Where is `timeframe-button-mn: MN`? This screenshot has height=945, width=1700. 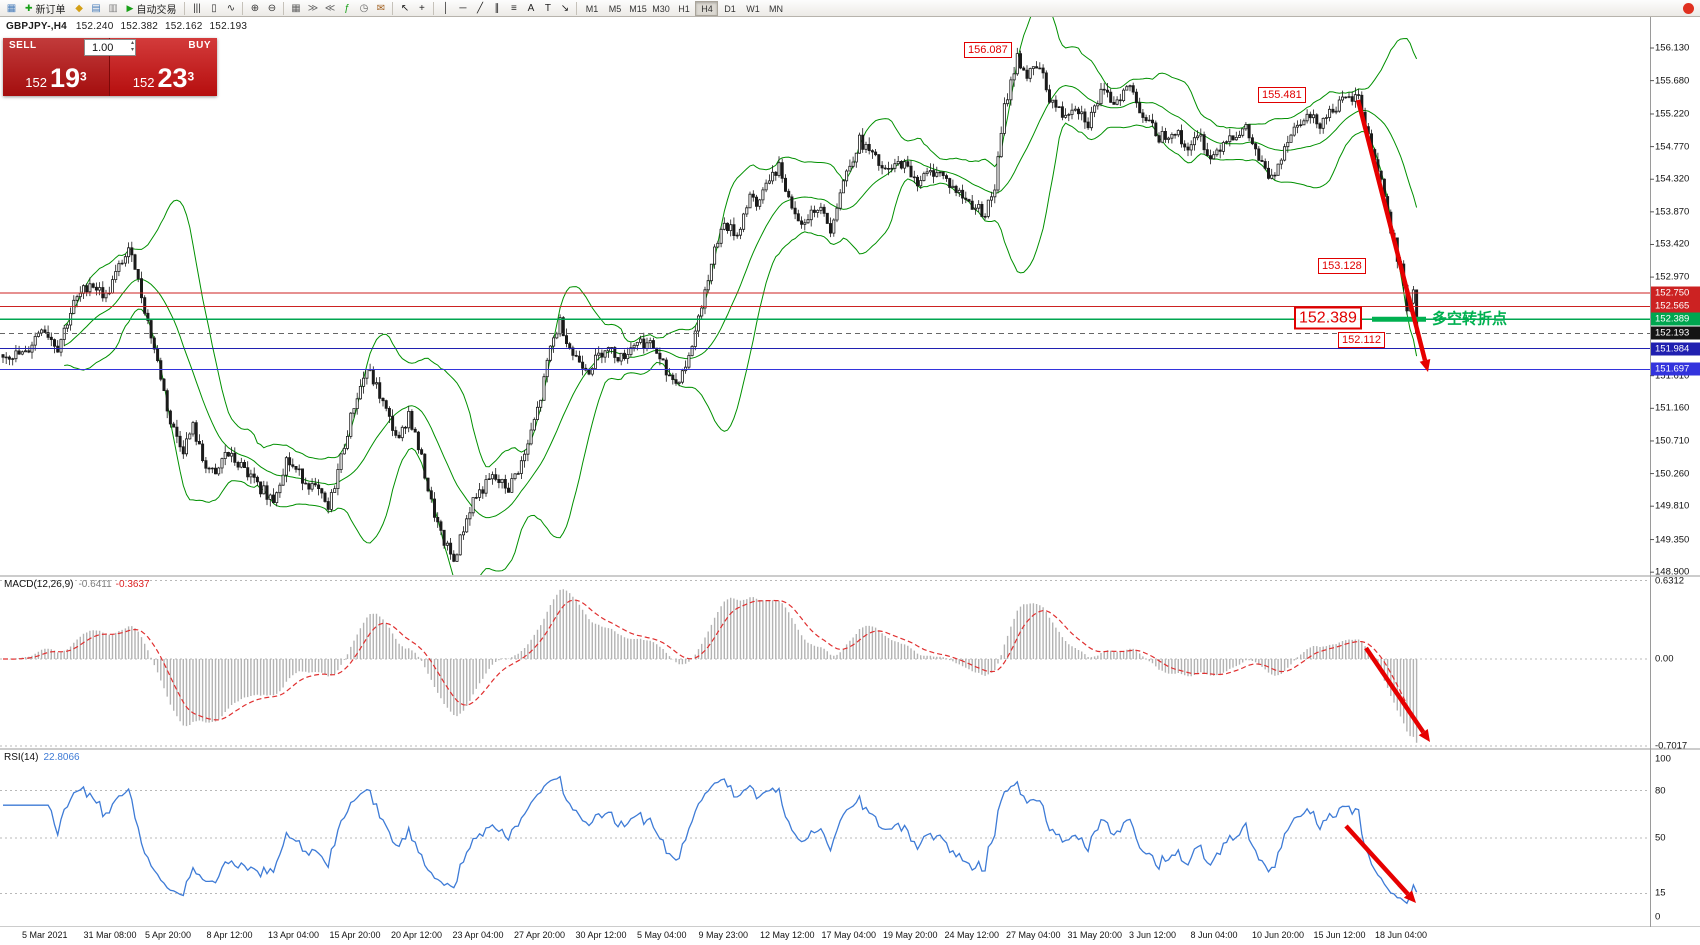
timeframe-button-mn: MN is located at coordinates (775, 8).